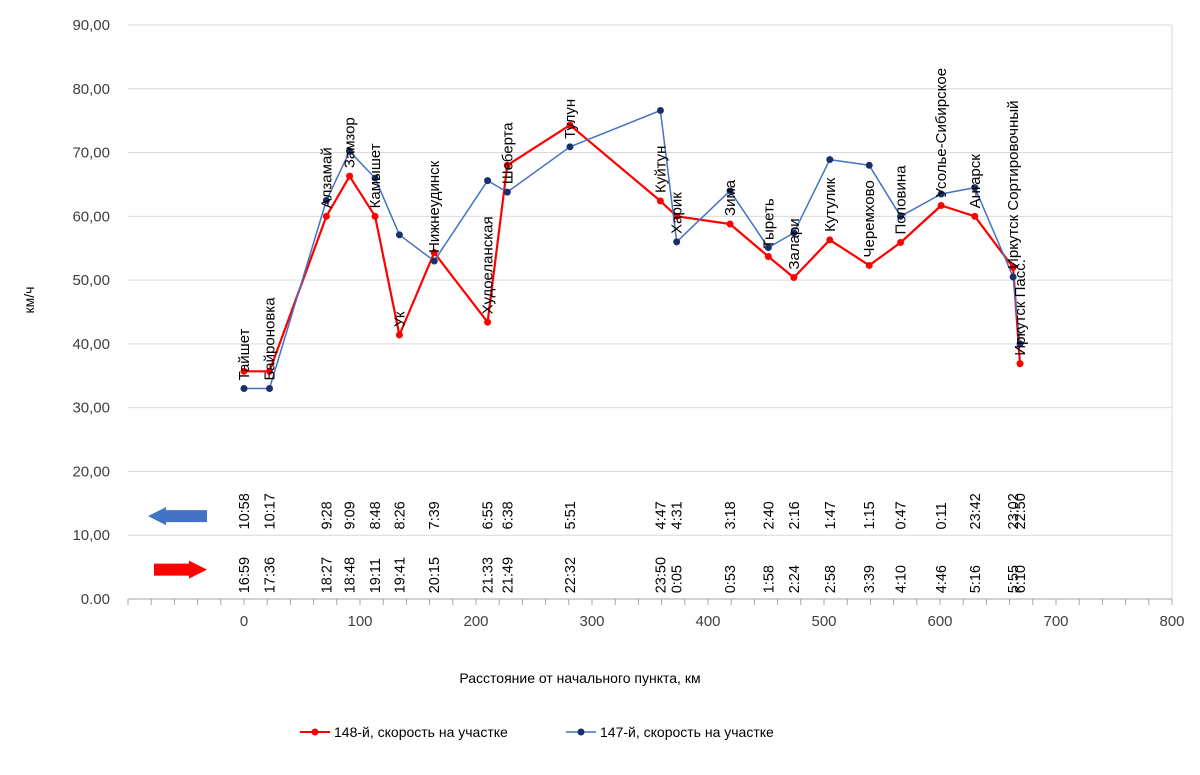  What do you see at coordinates (571, 515) in the screenshot?
I see `time-label-147: 5:51` at bounding box center [571, 515].